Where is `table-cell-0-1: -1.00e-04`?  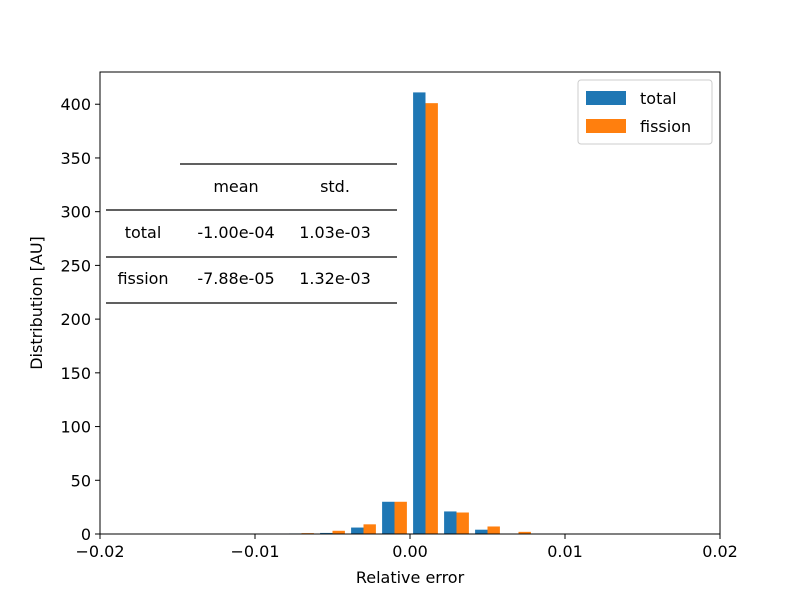
table-cell-0-1: -1.00e-04 is located at coordinates (235, 232).